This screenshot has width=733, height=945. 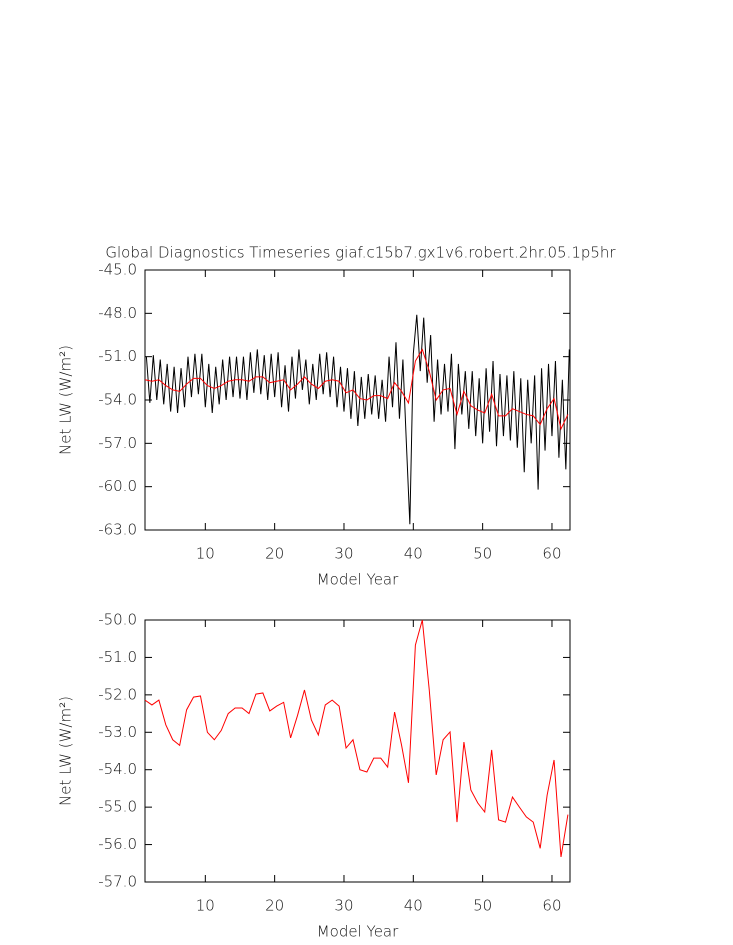 What do you see at coordinates (117, 844) in the screenshot?
I see `y-tick-label: -56.0` at bounding box center [117, 844].